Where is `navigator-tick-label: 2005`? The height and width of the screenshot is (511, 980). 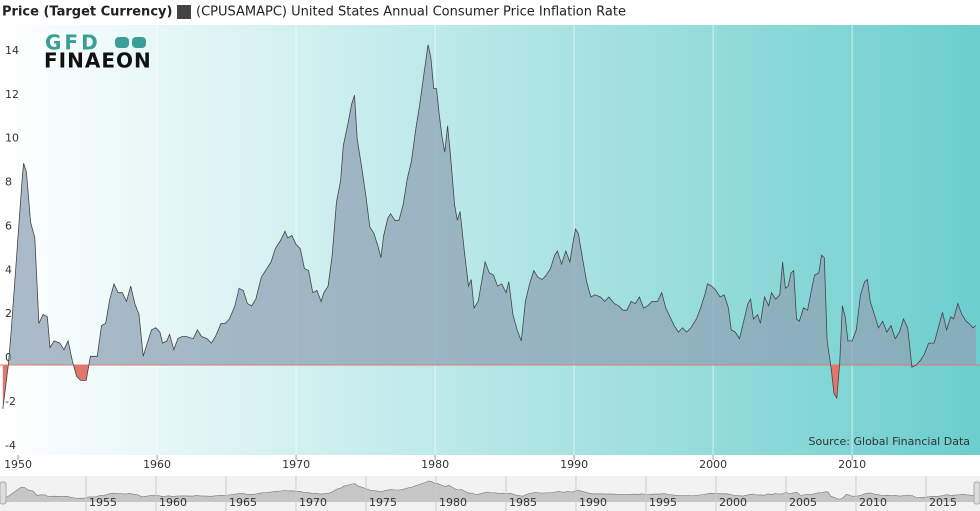 navigator-tick-label: 2005 is located at coordinates (803, 502).